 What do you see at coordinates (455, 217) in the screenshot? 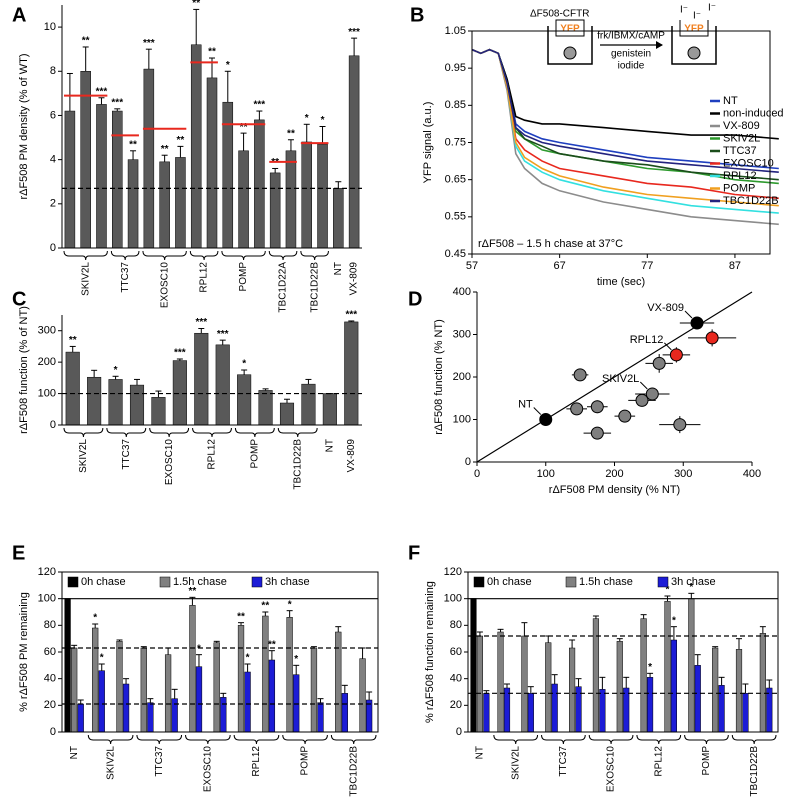
I see `y-tick-label: 0.55` at bounding box center [455, 217].